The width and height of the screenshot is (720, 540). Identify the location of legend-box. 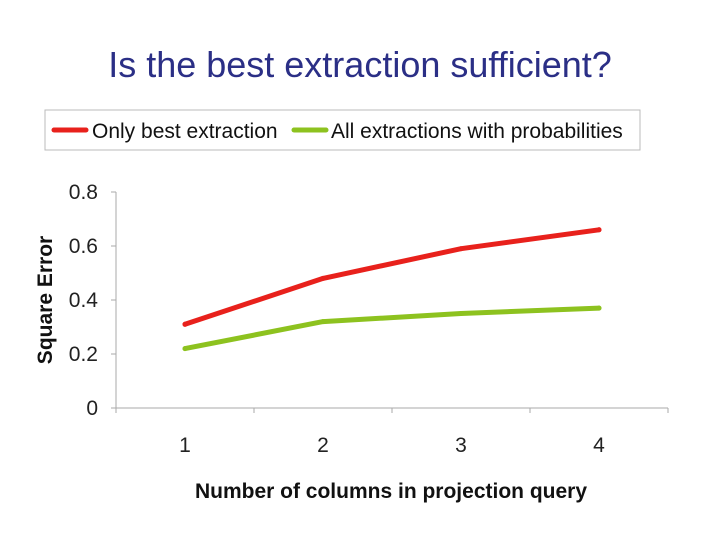
(342, 130).